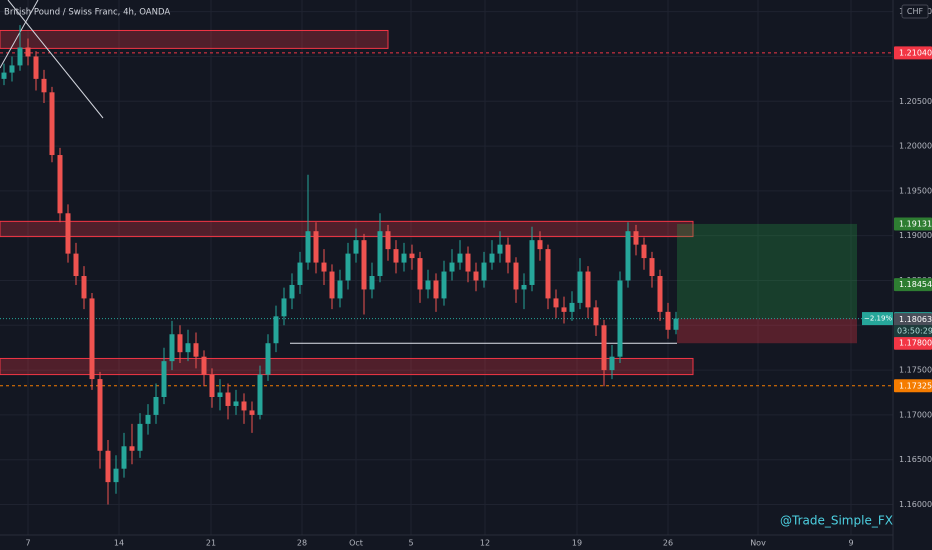 The width and height of the screenshot is (932, 550). Describe the element at coordinates (577, 543) in the screenshot. I see `x-tick-label: 19` at that location.